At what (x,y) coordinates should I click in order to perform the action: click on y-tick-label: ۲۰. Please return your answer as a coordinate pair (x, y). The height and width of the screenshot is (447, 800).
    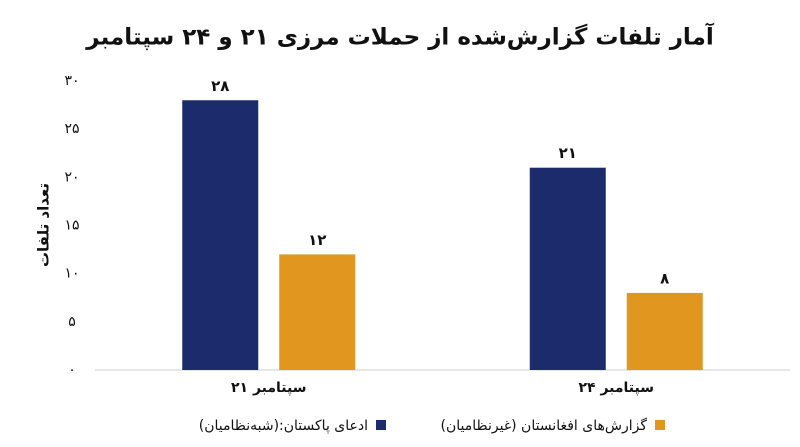
    Looking at the image, I should click on (71, 177).